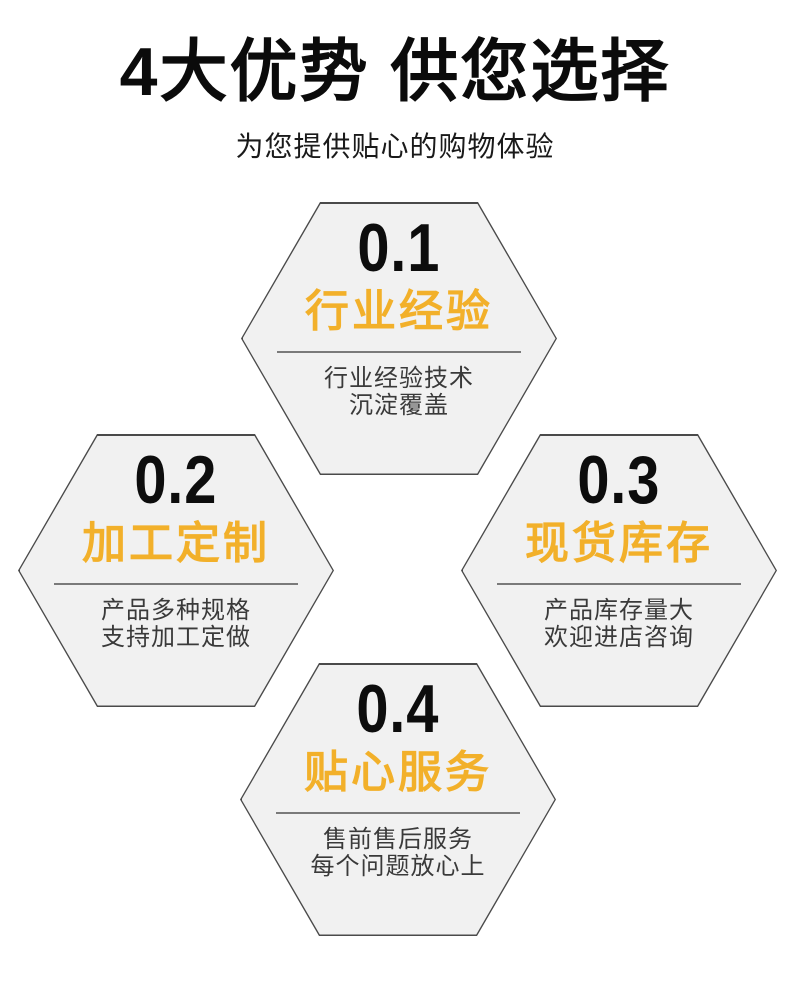 The height and width of the screenshot is (981, 790). I want to click on hexagon-content: 0.4 贴心服务 售前售后服务 每个问题放心上, so click(398, 799).